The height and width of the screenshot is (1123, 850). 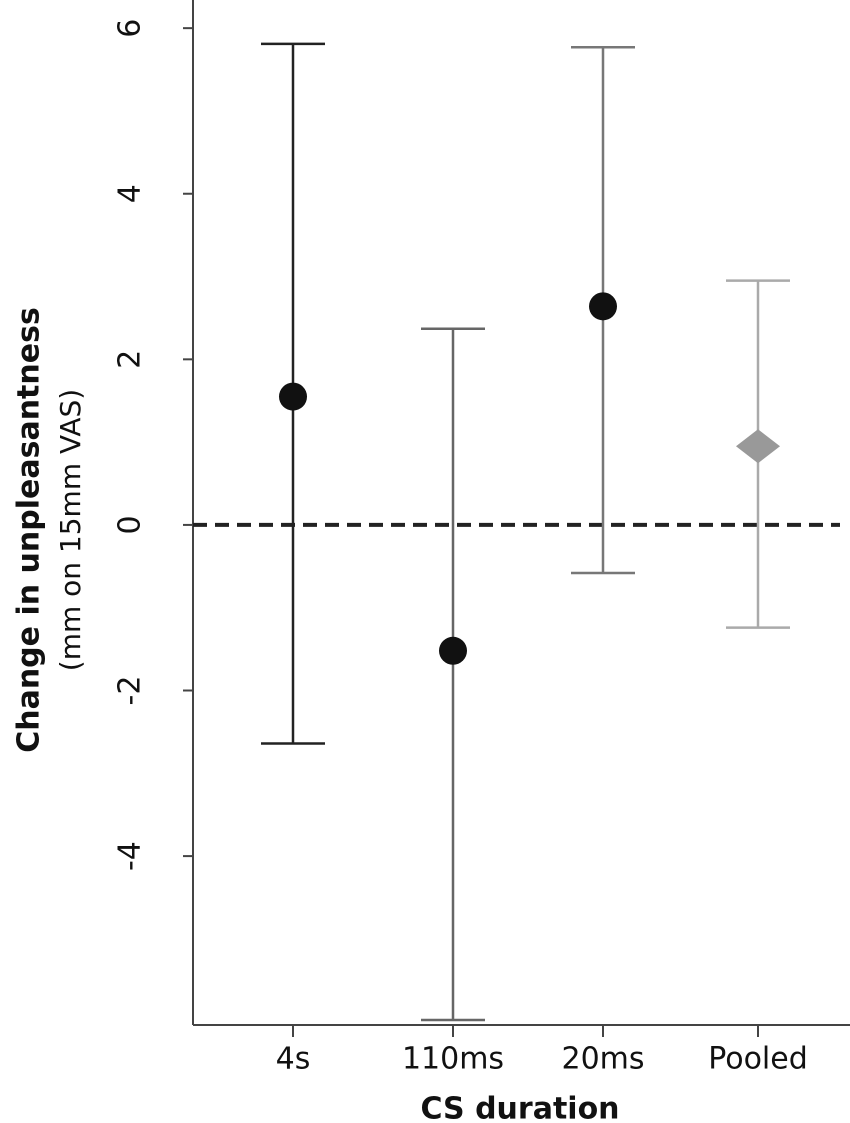 I want to click on x-tick-label: 20ms, so click(x=602, y=1059).